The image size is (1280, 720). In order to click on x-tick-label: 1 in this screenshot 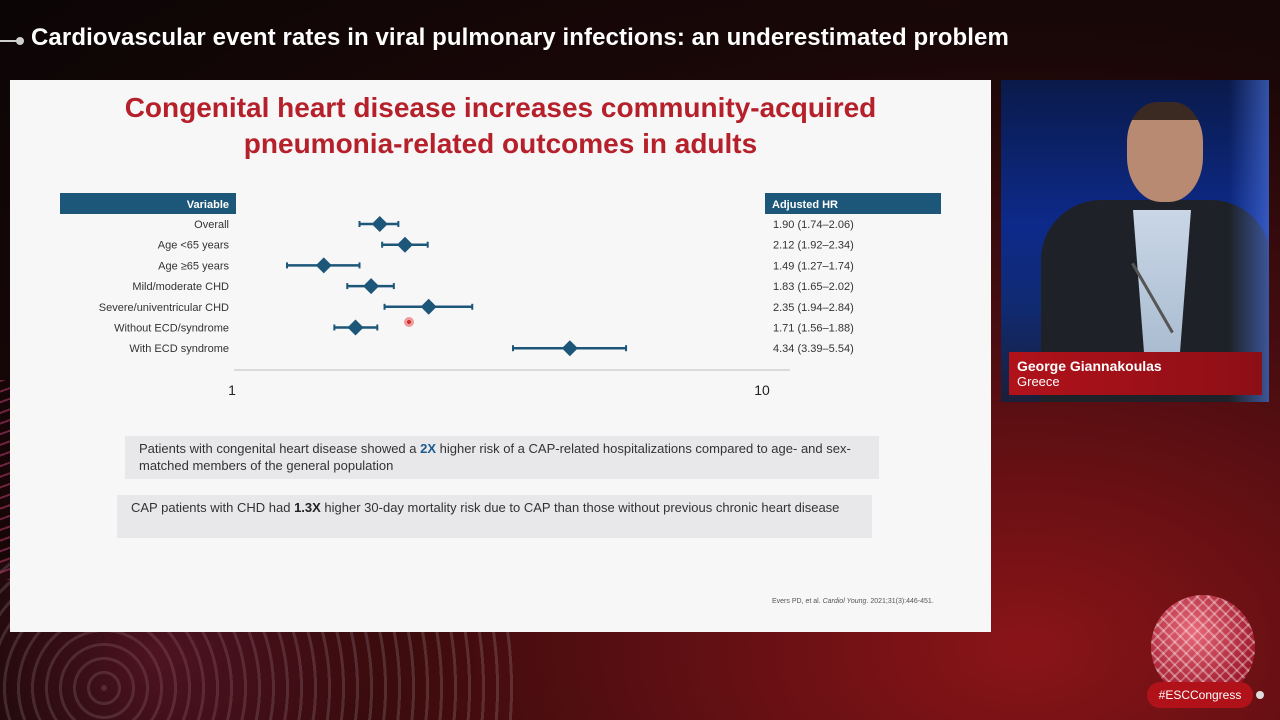, I will do `click(232, 390)`.